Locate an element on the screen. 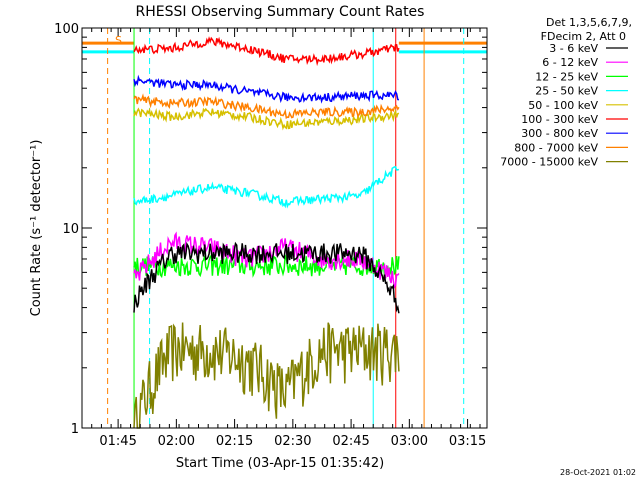 The height and width of the screenshot is (480, 640). series-line-3-6-kev is located at coordinates (266, 277).